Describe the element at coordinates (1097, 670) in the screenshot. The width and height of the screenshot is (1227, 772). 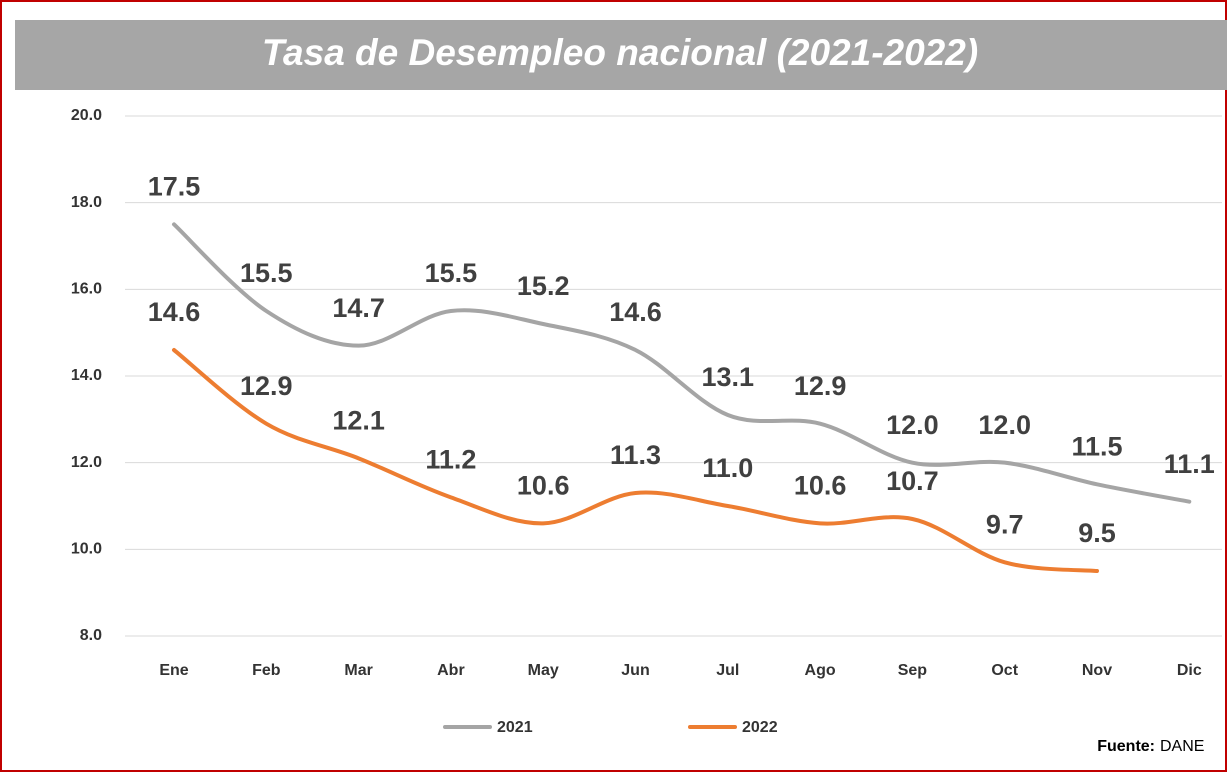
I see `x-tick-label: Nov` at that location.